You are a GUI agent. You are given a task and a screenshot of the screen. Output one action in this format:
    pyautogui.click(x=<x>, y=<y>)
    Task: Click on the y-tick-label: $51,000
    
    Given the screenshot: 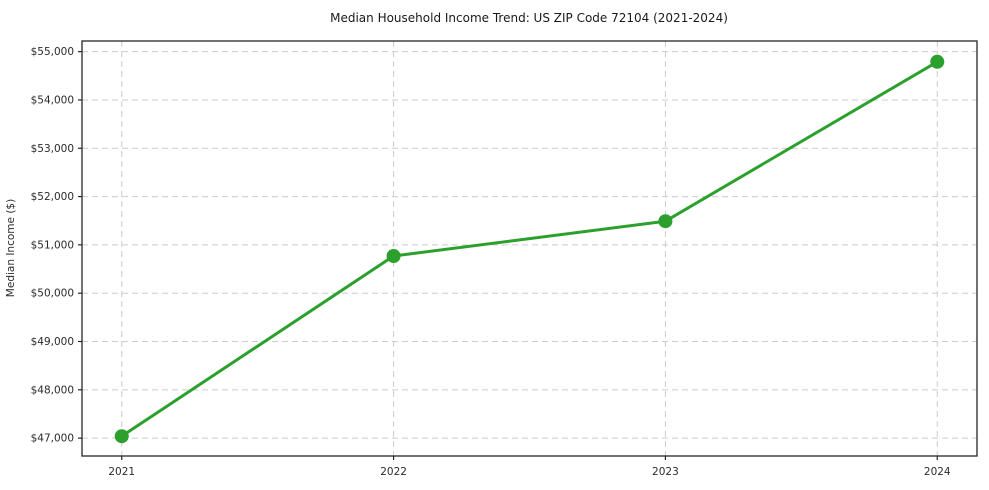 What is the action you would take?
    pyautogui.click(x=52, y=245)
    